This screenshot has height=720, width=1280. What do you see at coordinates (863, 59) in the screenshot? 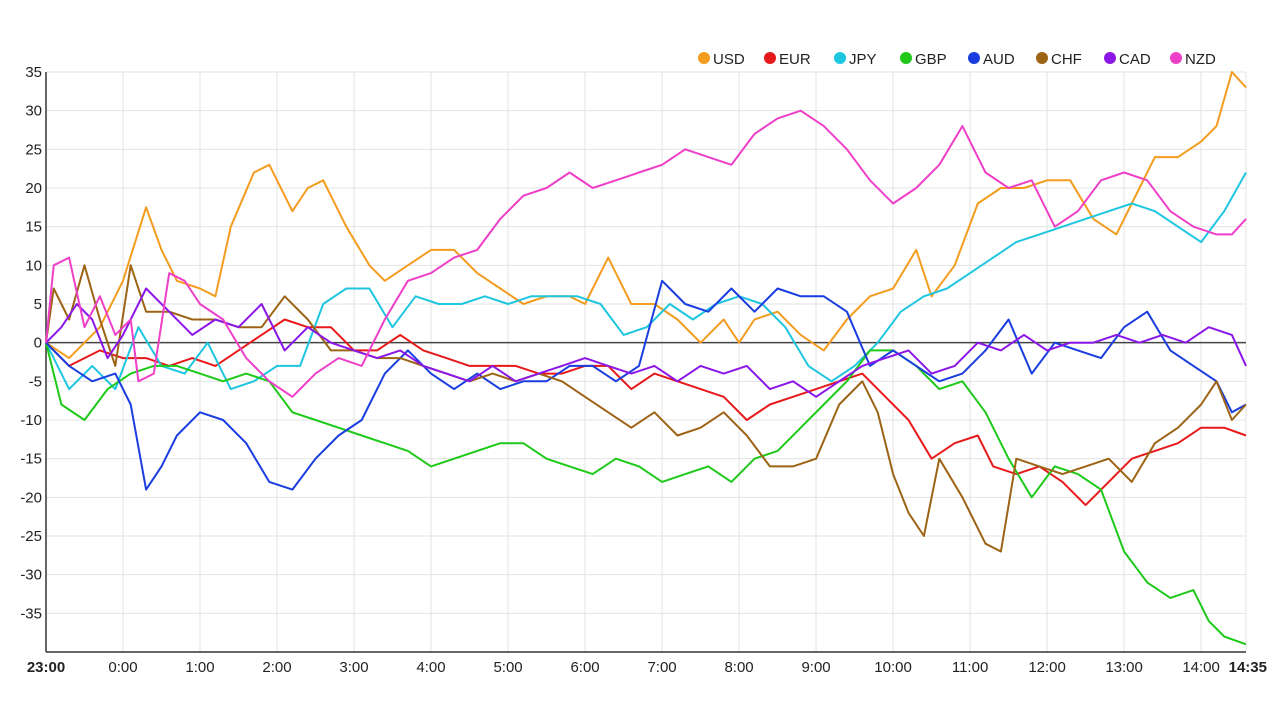
I see `legend-label: JPY` at bounding box center [863, 59].